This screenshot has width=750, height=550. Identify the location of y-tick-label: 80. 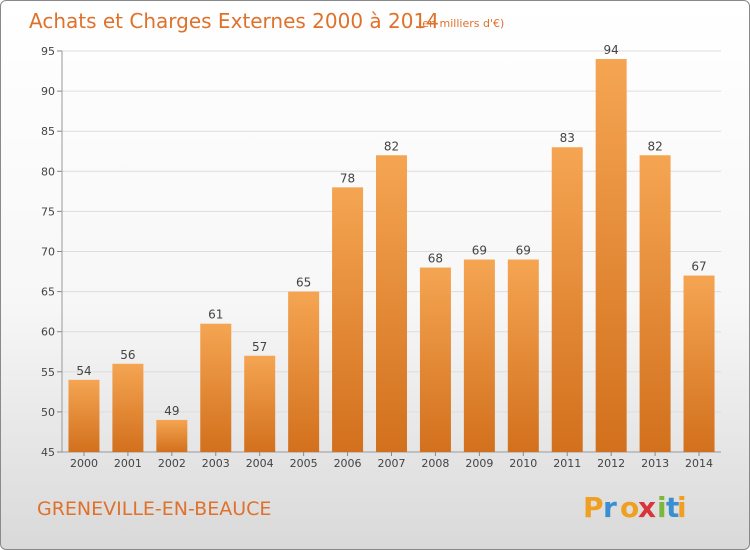
(48, 171).